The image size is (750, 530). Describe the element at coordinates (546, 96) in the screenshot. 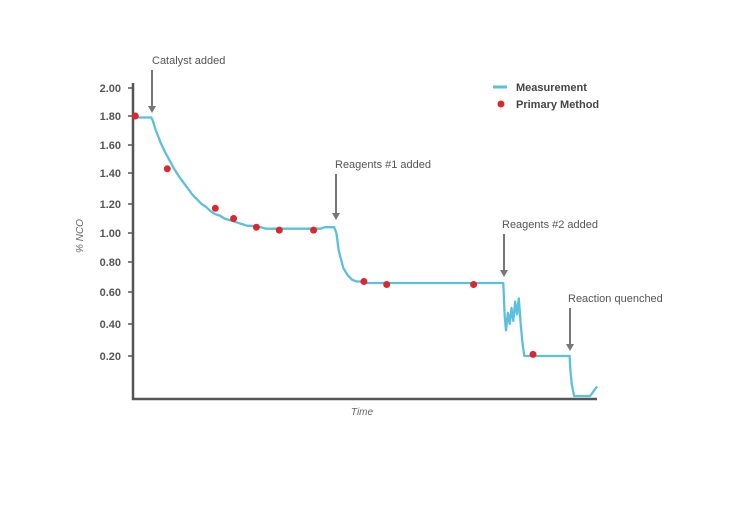

I see `legend: Measurement Primary Method` at that location.